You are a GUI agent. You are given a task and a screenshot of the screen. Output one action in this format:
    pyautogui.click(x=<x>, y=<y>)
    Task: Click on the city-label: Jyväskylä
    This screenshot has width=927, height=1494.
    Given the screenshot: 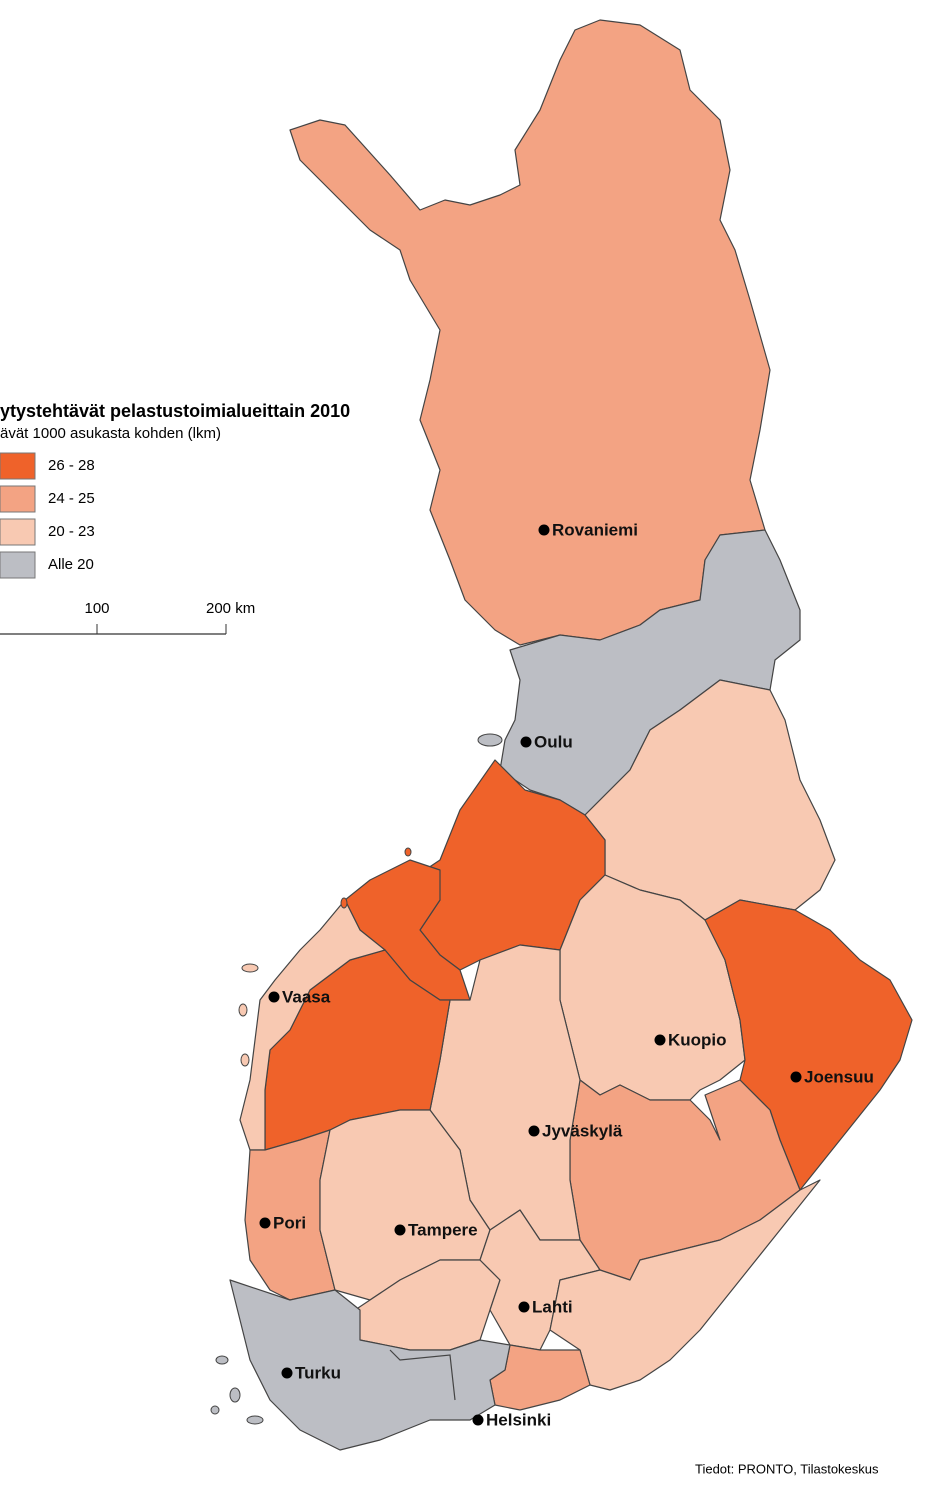 What is the action you would take?
    pyautogui.click(x=582, y=1130)
    